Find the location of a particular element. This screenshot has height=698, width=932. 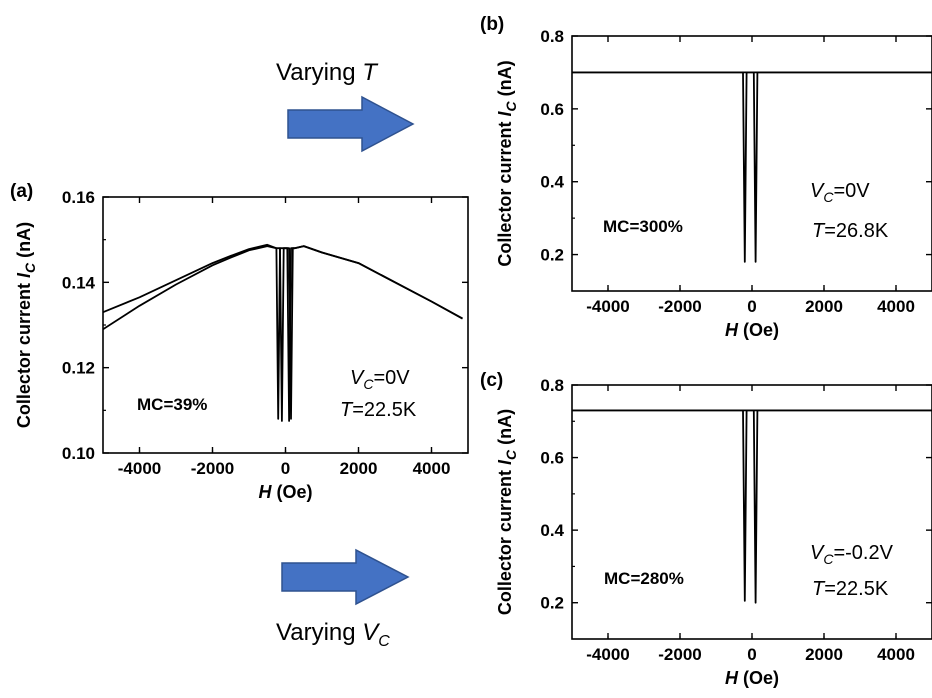

varying-t-annotation: Varying T is located at coordinates (327, 72).